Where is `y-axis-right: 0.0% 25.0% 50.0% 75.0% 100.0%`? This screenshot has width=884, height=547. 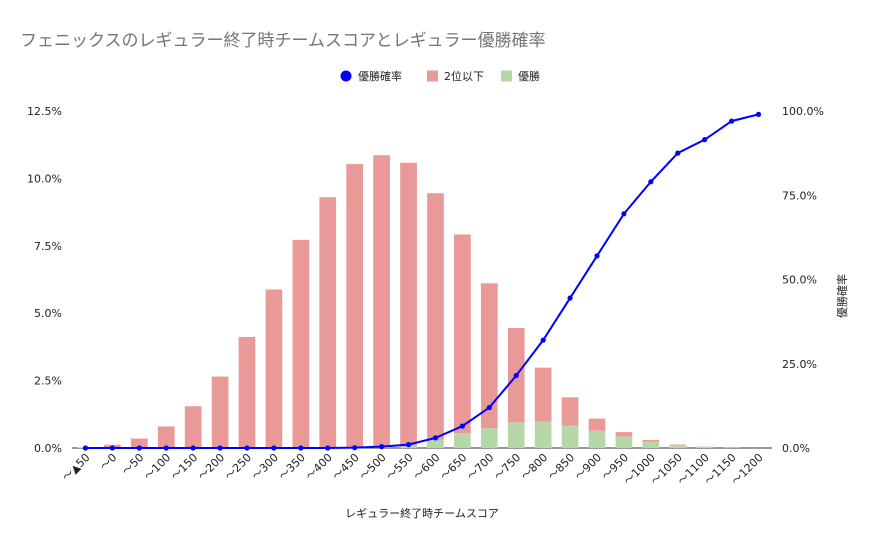
y-axis-right: 0.0% 25.0% 50.0% 75.0% 100.0% is located at coordinates (803, 280).